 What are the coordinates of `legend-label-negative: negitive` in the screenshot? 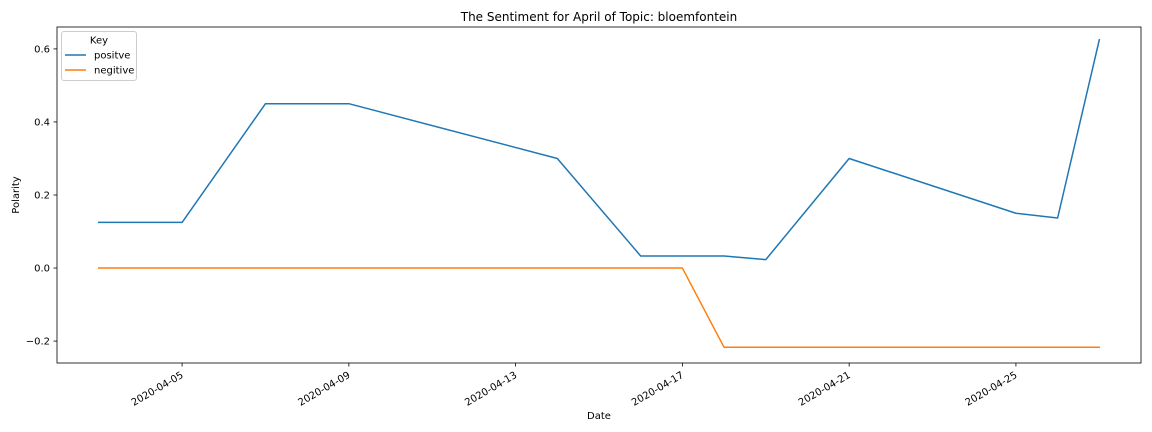 It's located at (114, 71).